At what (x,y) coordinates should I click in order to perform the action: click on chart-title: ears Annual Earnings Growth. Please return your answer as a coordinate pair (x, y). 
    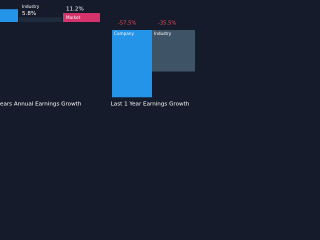
    Looking at the image, I should click on (41, 105).